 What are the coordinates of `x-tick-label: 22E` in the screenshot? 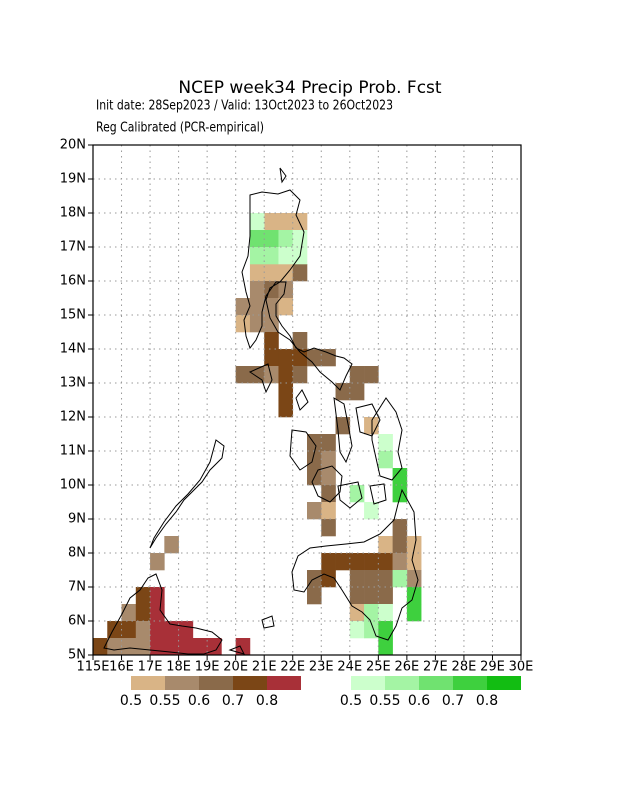 It's located at (292, 667).